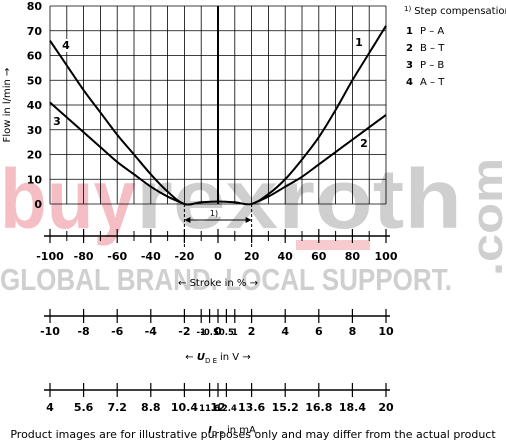 This screenshot has height=446, width=506. What do you see at coordinates (151, 256) in the screenshot?
I see `x-tick-label: -40` at bounding box center [151, 256].